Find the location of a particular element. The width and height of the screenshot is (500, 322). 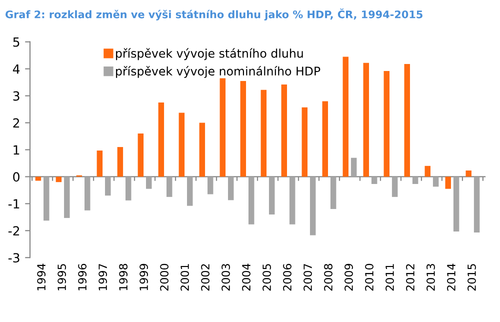

x-tick-label: 2005 is located at coordinates (266, 277).